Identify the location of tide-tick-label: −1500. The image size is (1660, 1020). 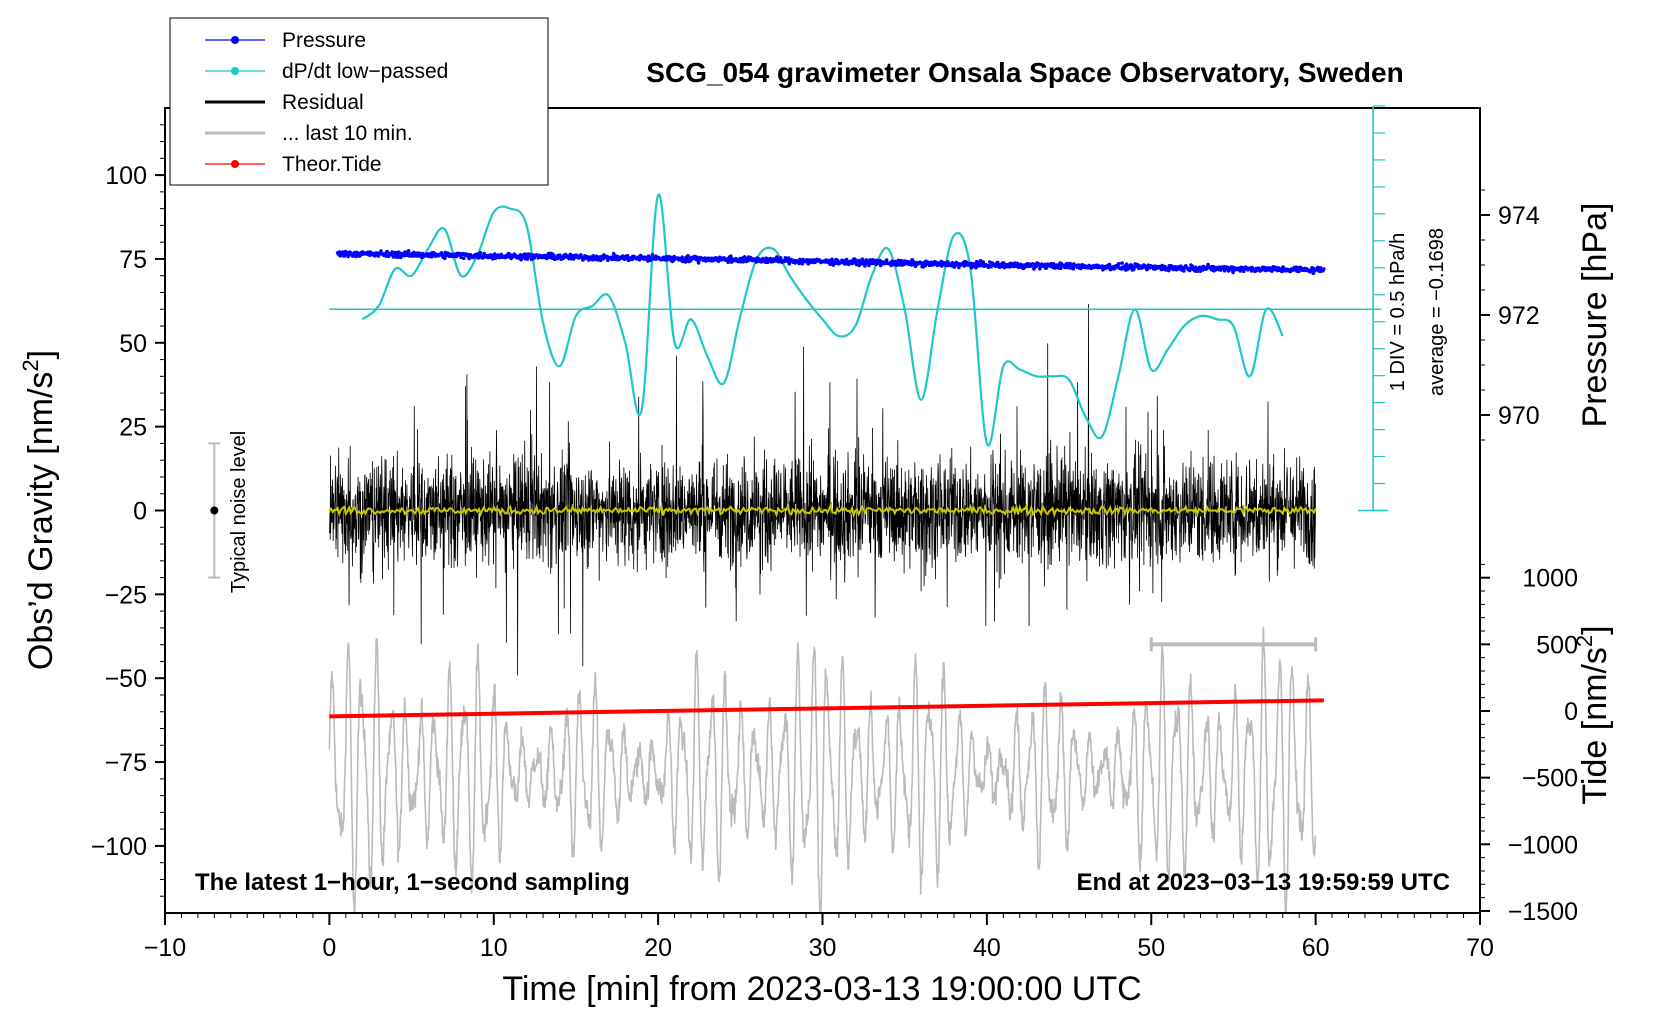
(1543, 912).